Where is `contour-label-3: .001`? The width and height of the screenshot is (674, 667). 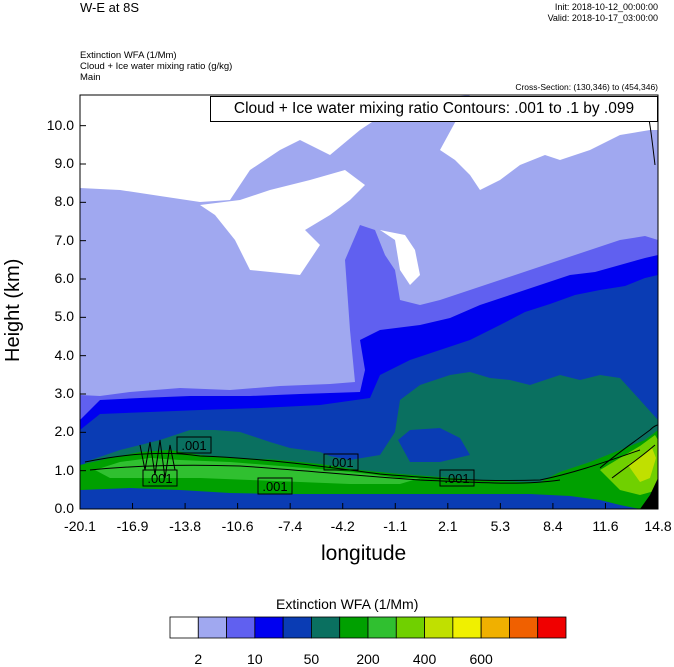 contour-label-3: .001 is located at coordinates (274, 486).